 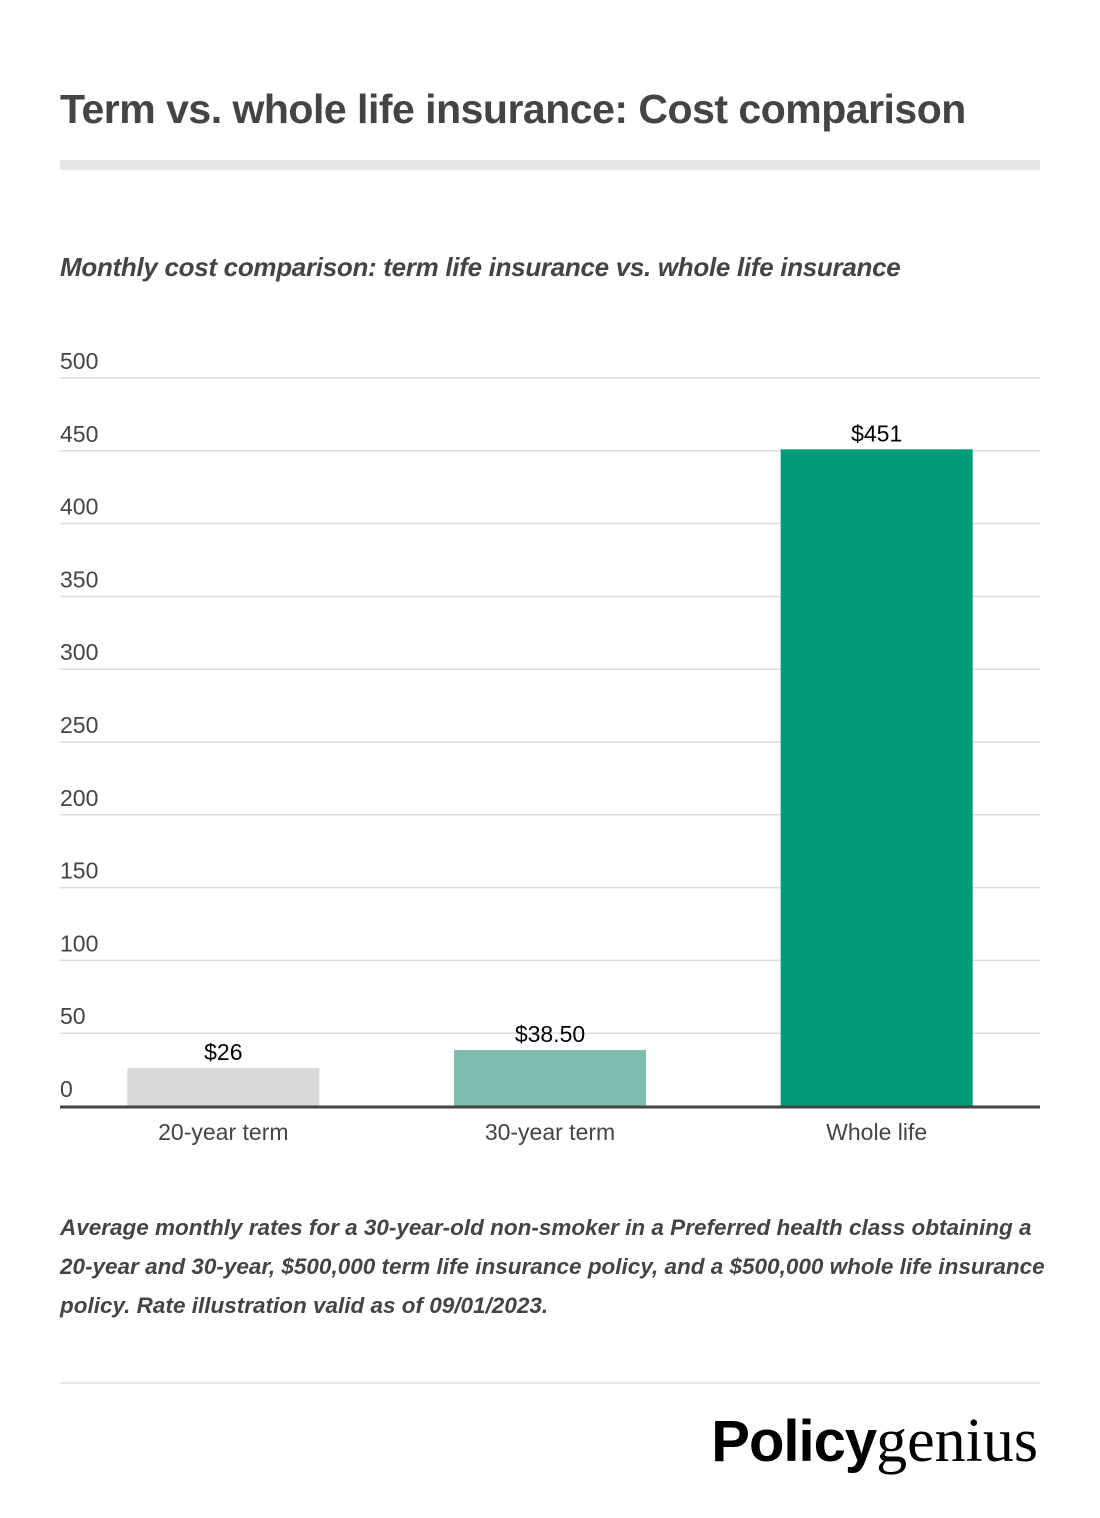 I want to click on y-tick-label: 150, so click(x=79, y=871).